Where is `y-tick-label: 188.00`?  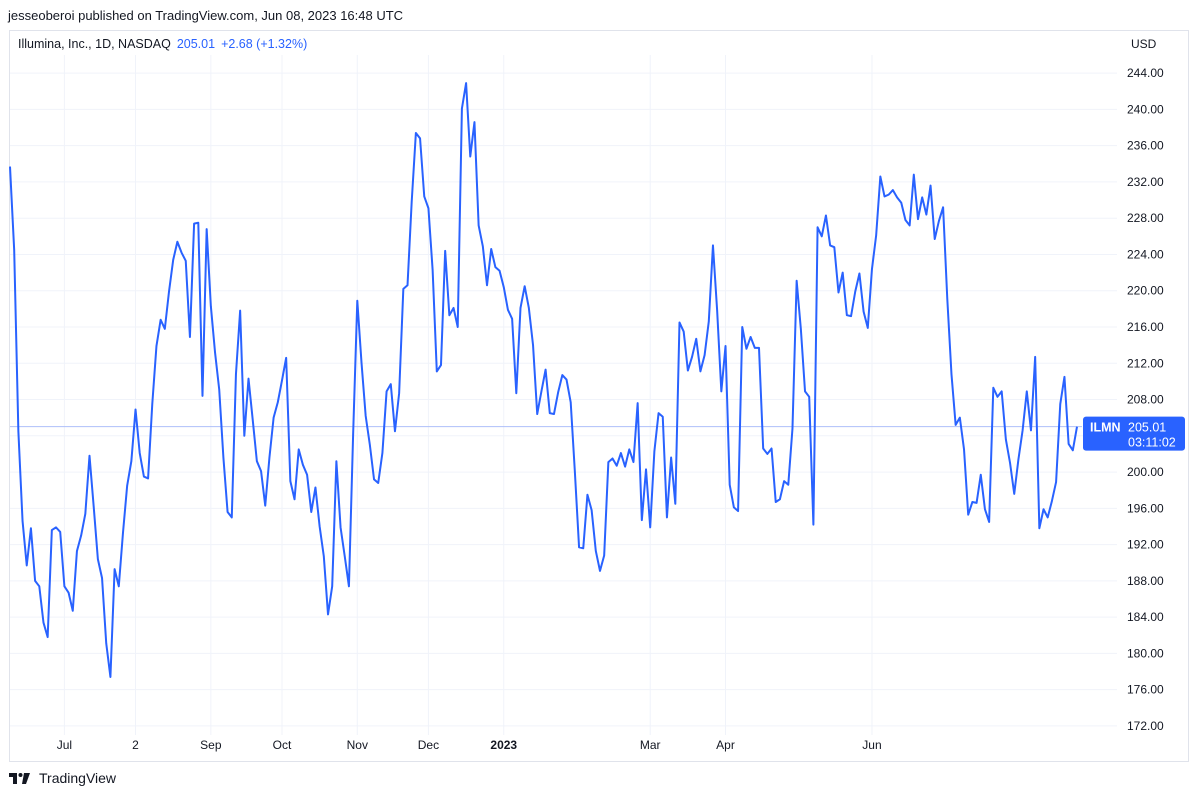
y-tick-label: 188.00 is located at coordinates (1145, 581).